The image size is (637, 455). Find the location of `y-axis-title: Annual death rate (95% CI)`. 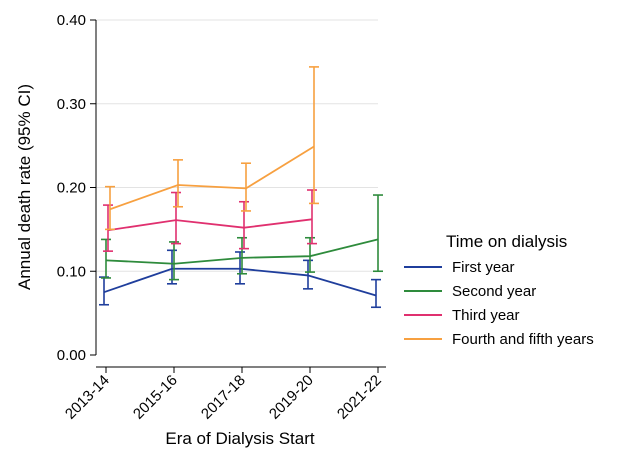

y-axis-title: Annual death rate (95% CI) is located at coordinates (24, 187).